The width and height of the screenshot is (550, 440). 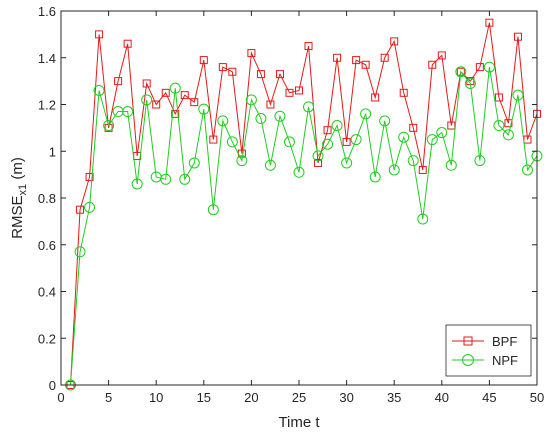 I want to click on legend-box, so click(x=488, y=350).